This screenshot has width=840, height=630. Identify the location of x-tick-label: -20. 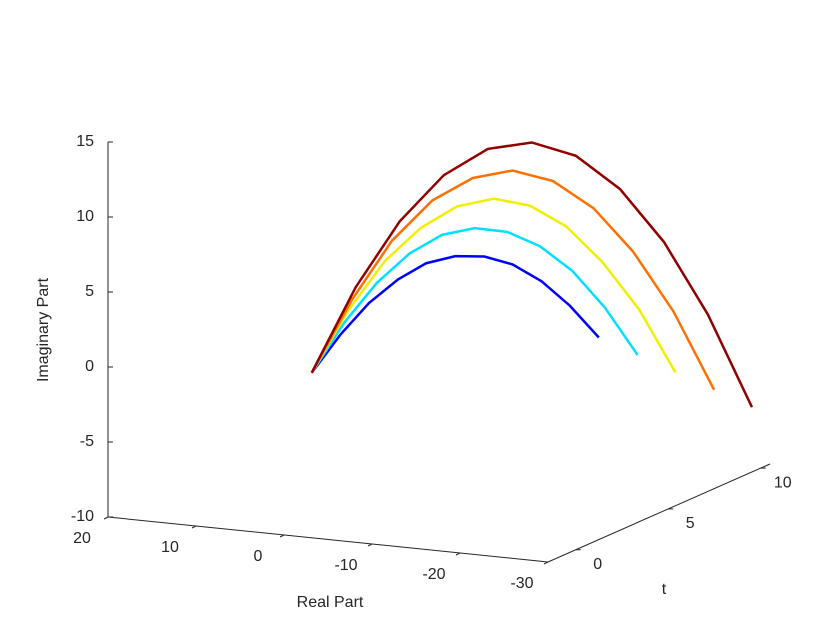
(433, 574).